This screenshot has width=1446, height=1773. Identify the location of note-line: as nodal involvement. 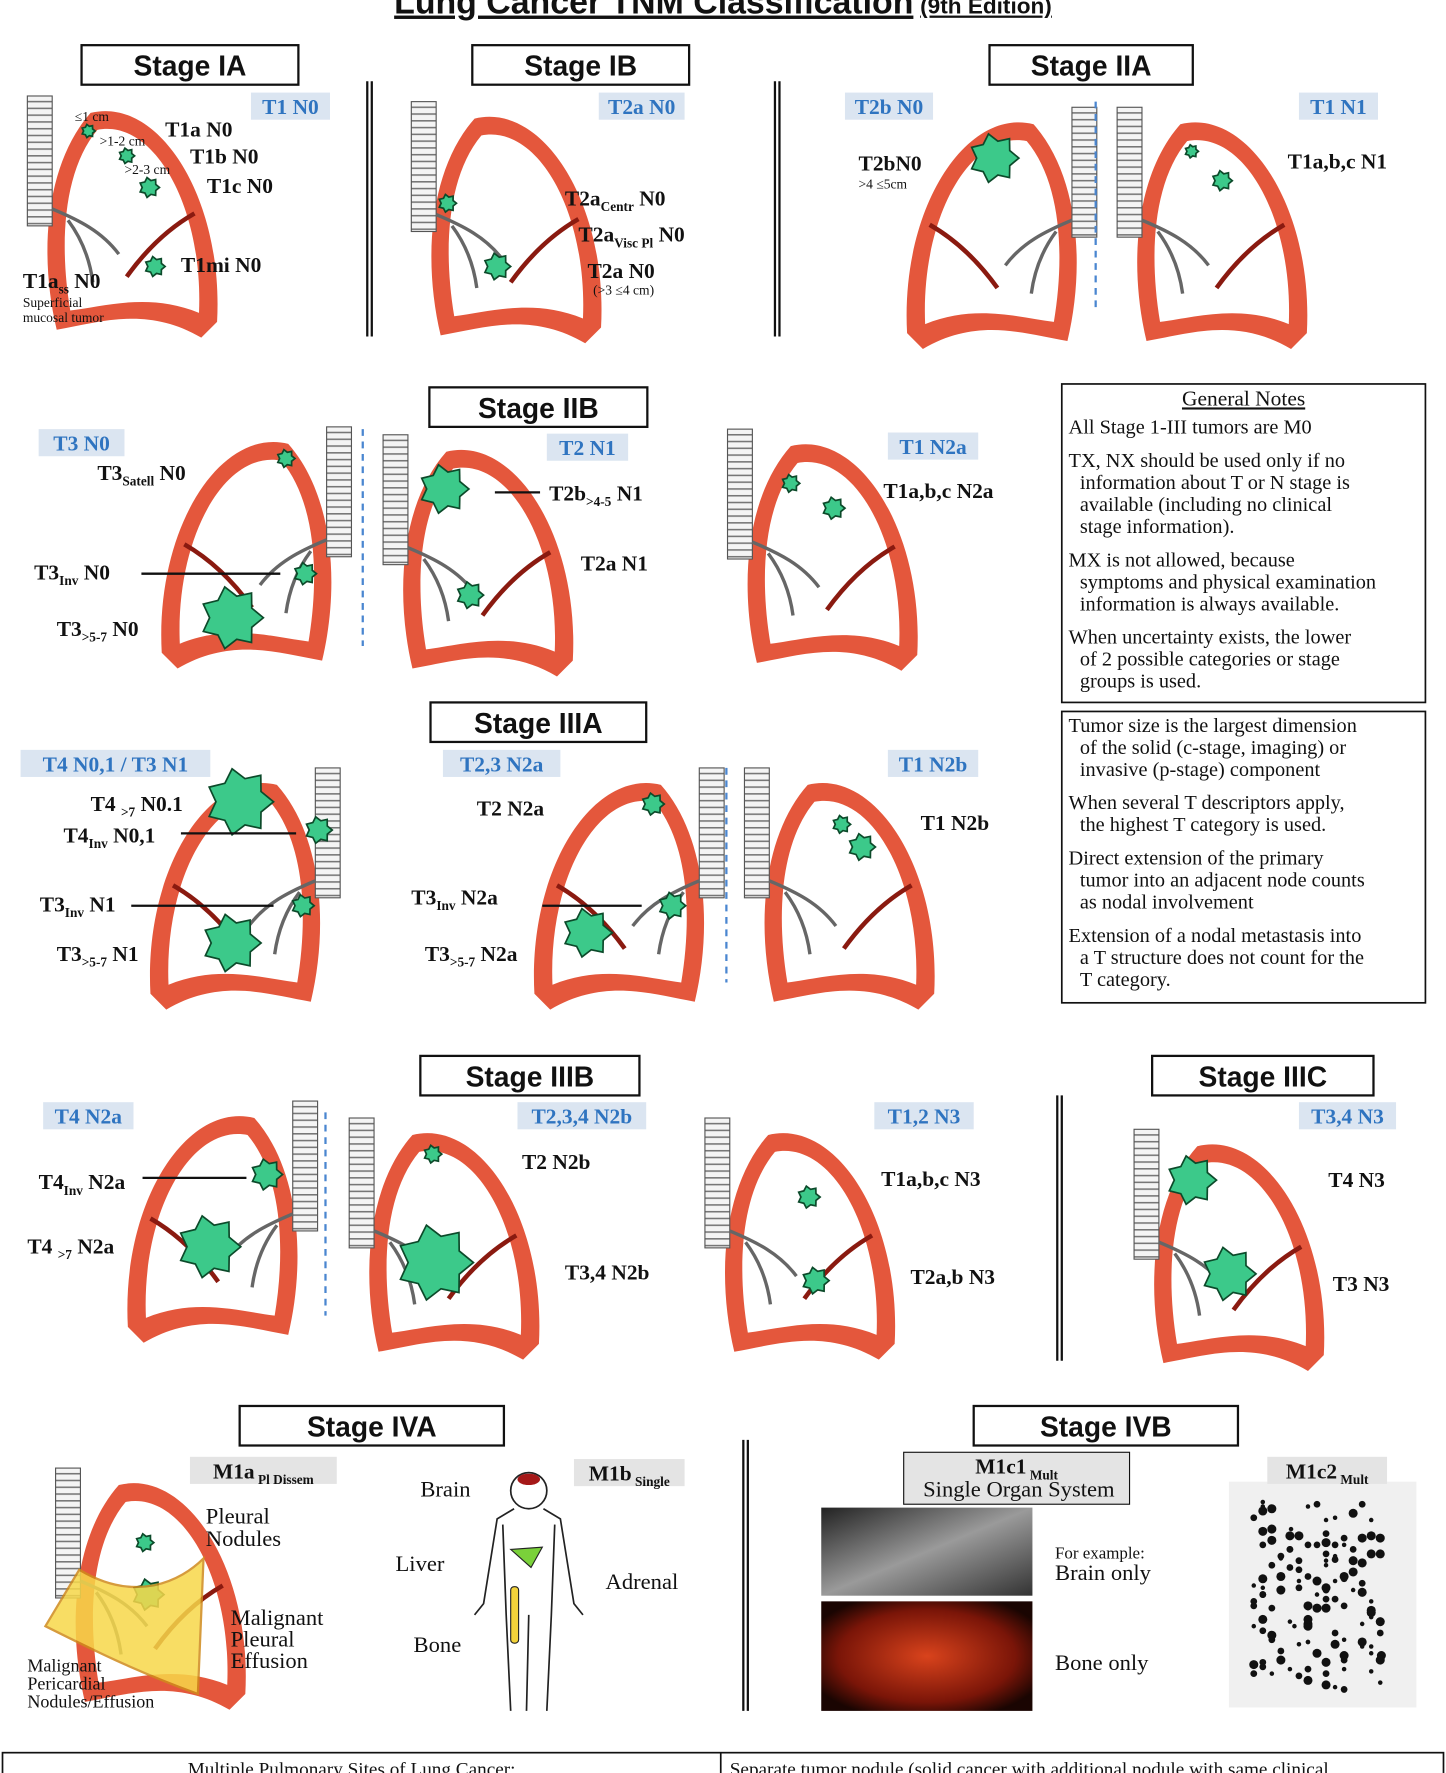
(1167, 903).